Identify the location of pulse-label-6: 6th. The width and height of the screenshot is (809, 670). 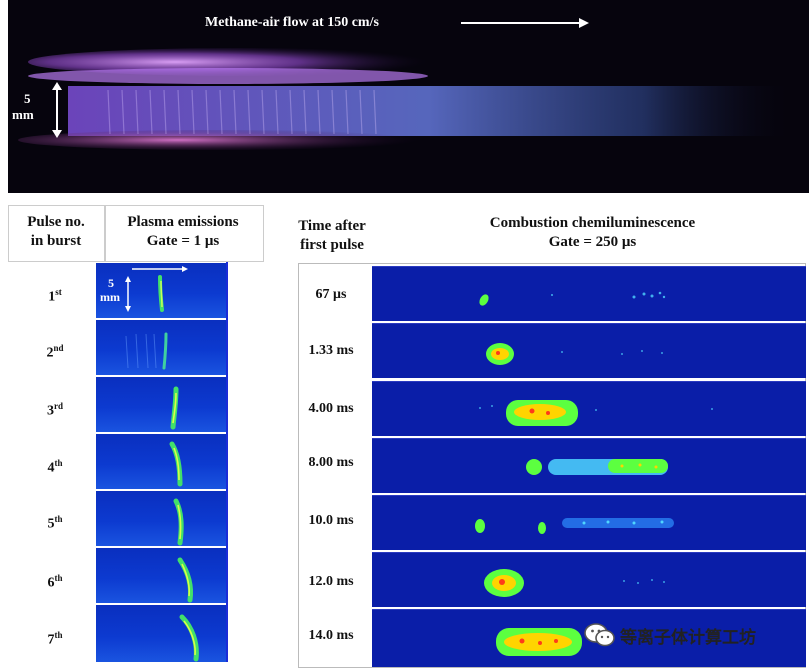
(55, 582).